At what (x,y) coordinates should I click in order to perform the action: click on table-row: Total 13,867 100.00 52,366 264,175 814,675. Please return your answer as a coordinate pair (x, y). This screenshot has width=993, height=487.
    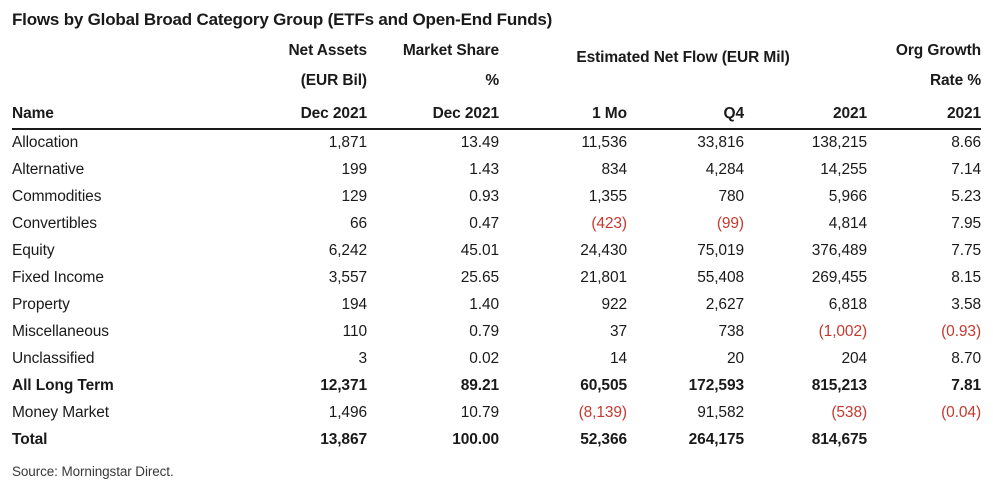
    Looking at the image, I should click on (496, 439).